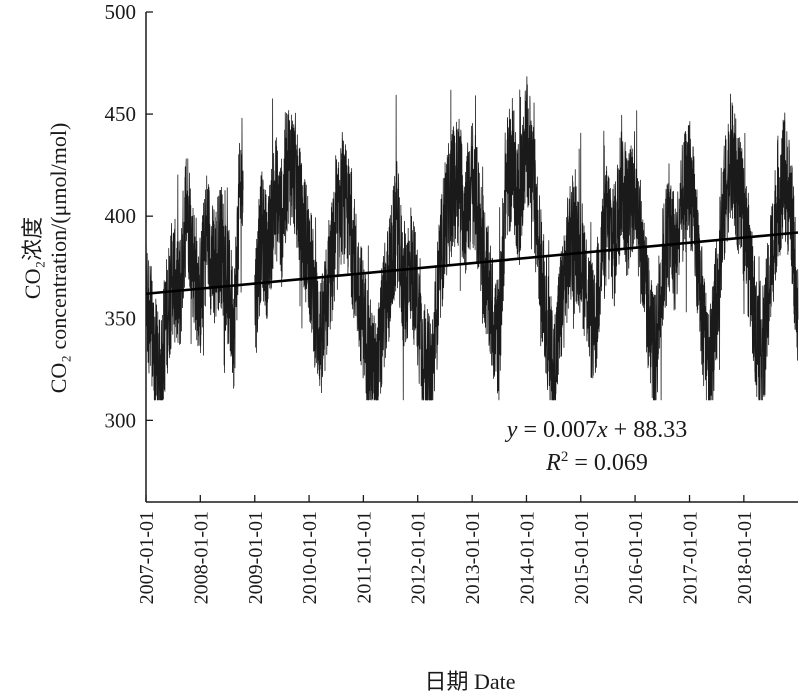  Describe the element at coordinates (582, 557) in the screenshot. I see `x-tick-label: 2015-01-01` at that location.